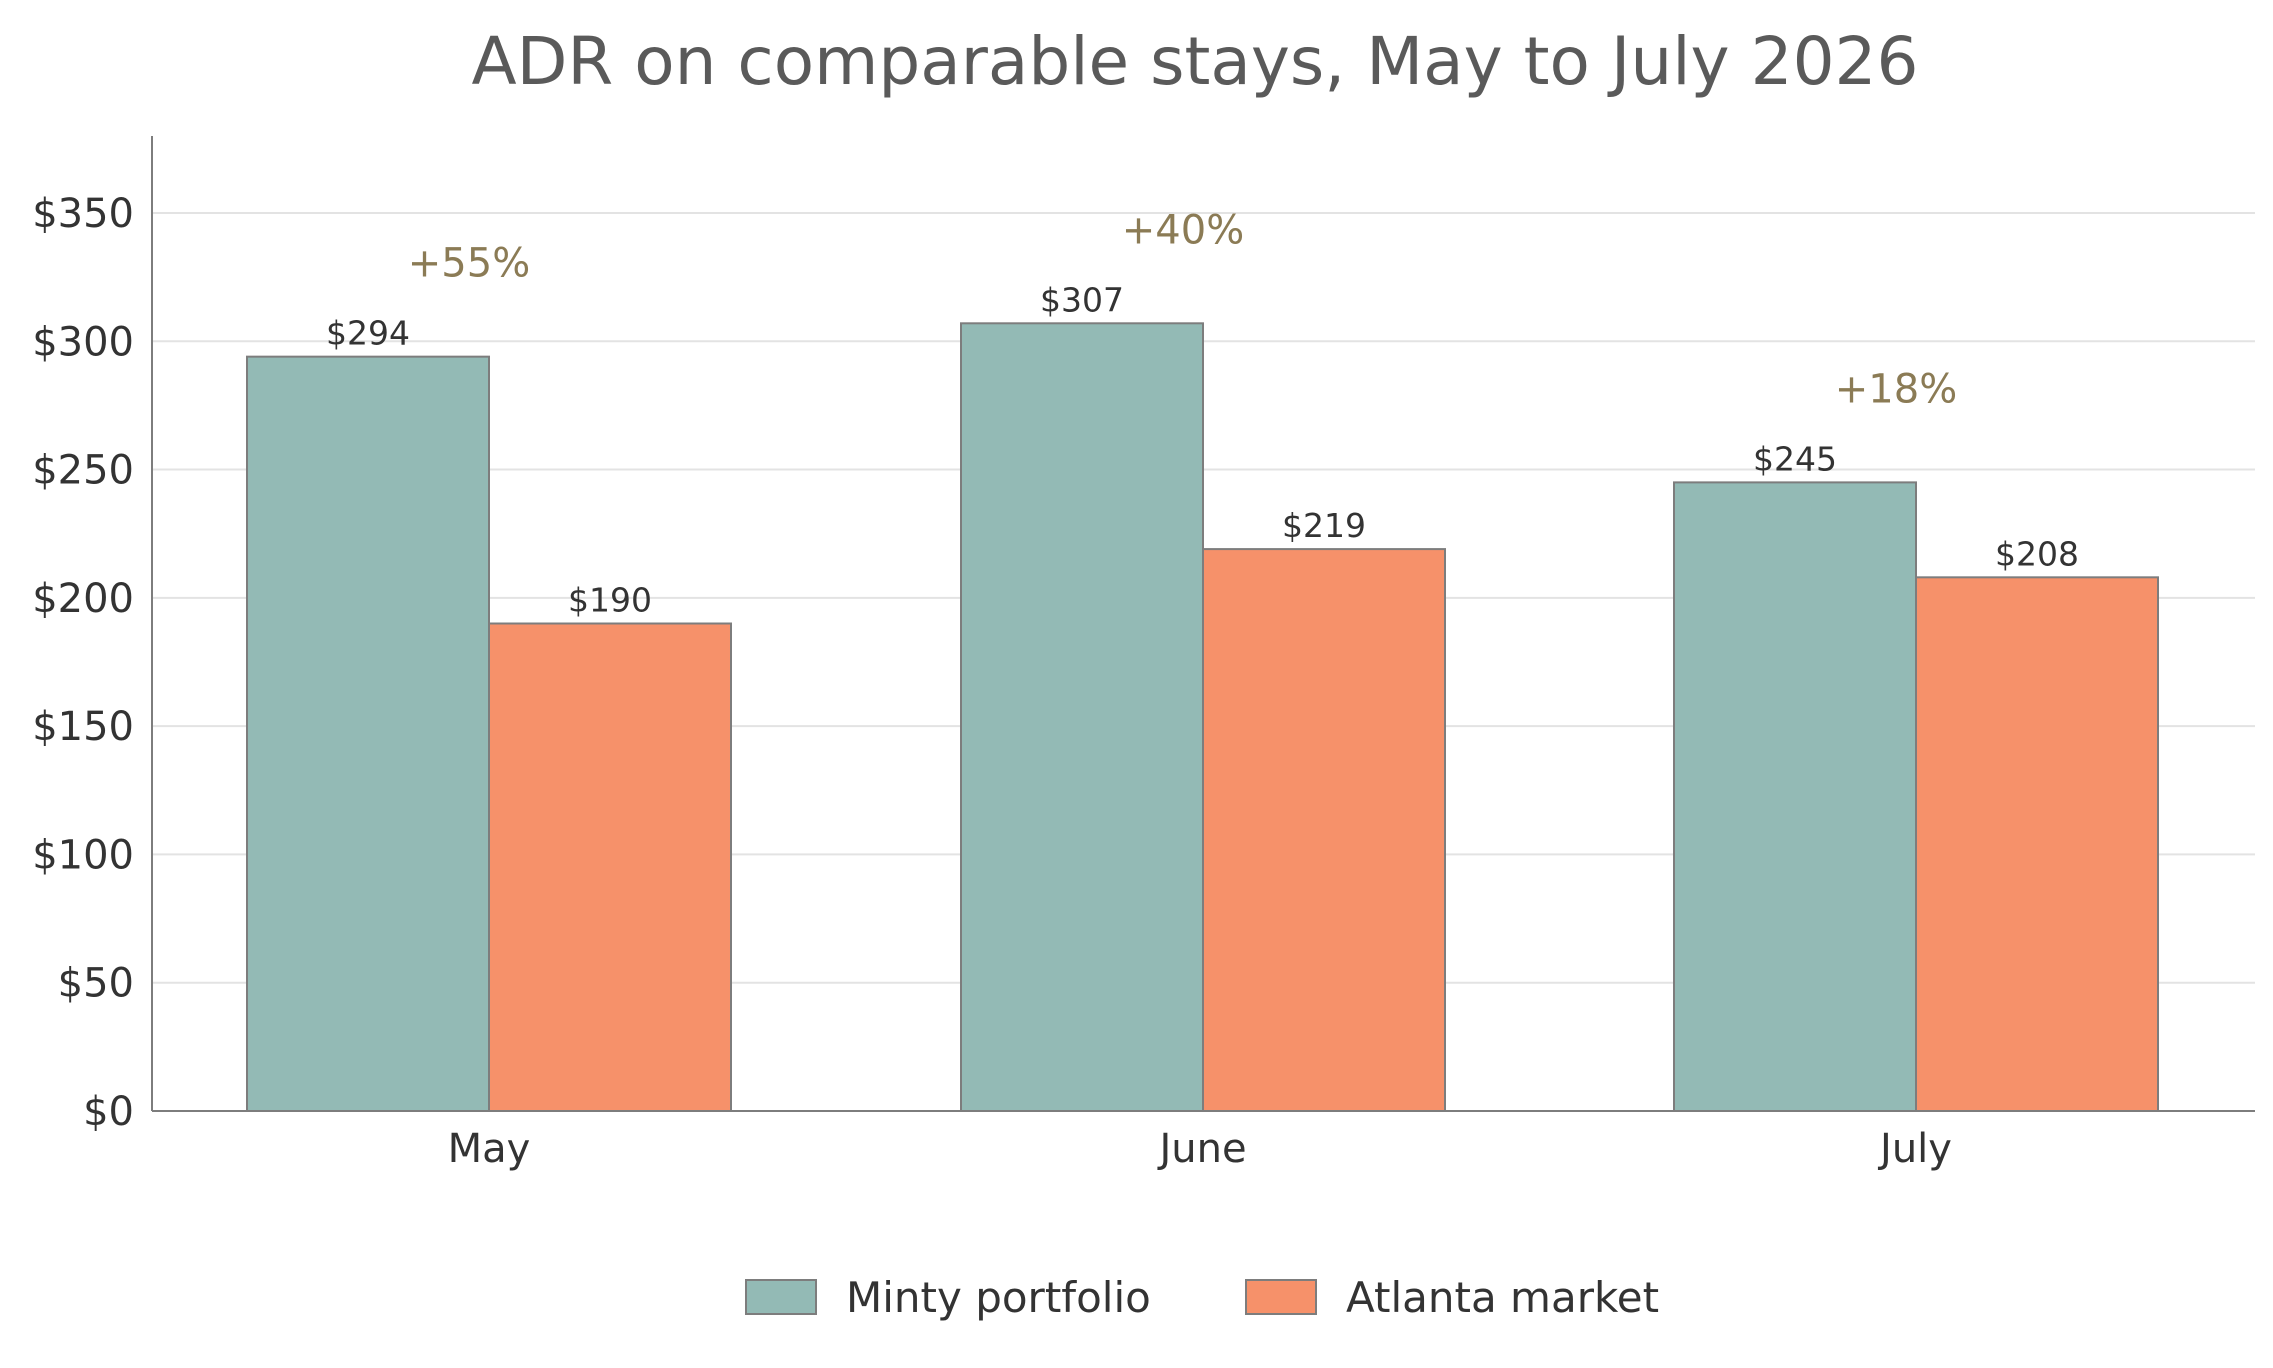 This screenshot has width=2273, height=1368. What do you see at coordinates (1795, 796) in the screenshot?
I see `bar-minty-portfolio-july` at bounding box center [1795, 796].